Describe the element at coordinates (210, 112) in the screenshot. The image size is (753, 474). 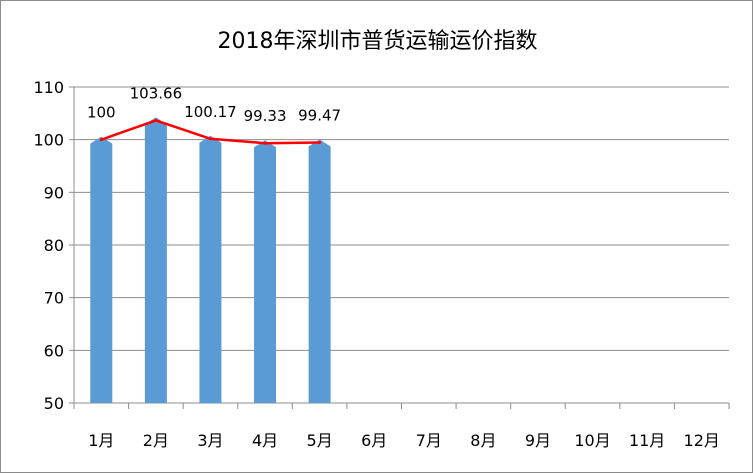
I see `data-label: 100.17` at that location.